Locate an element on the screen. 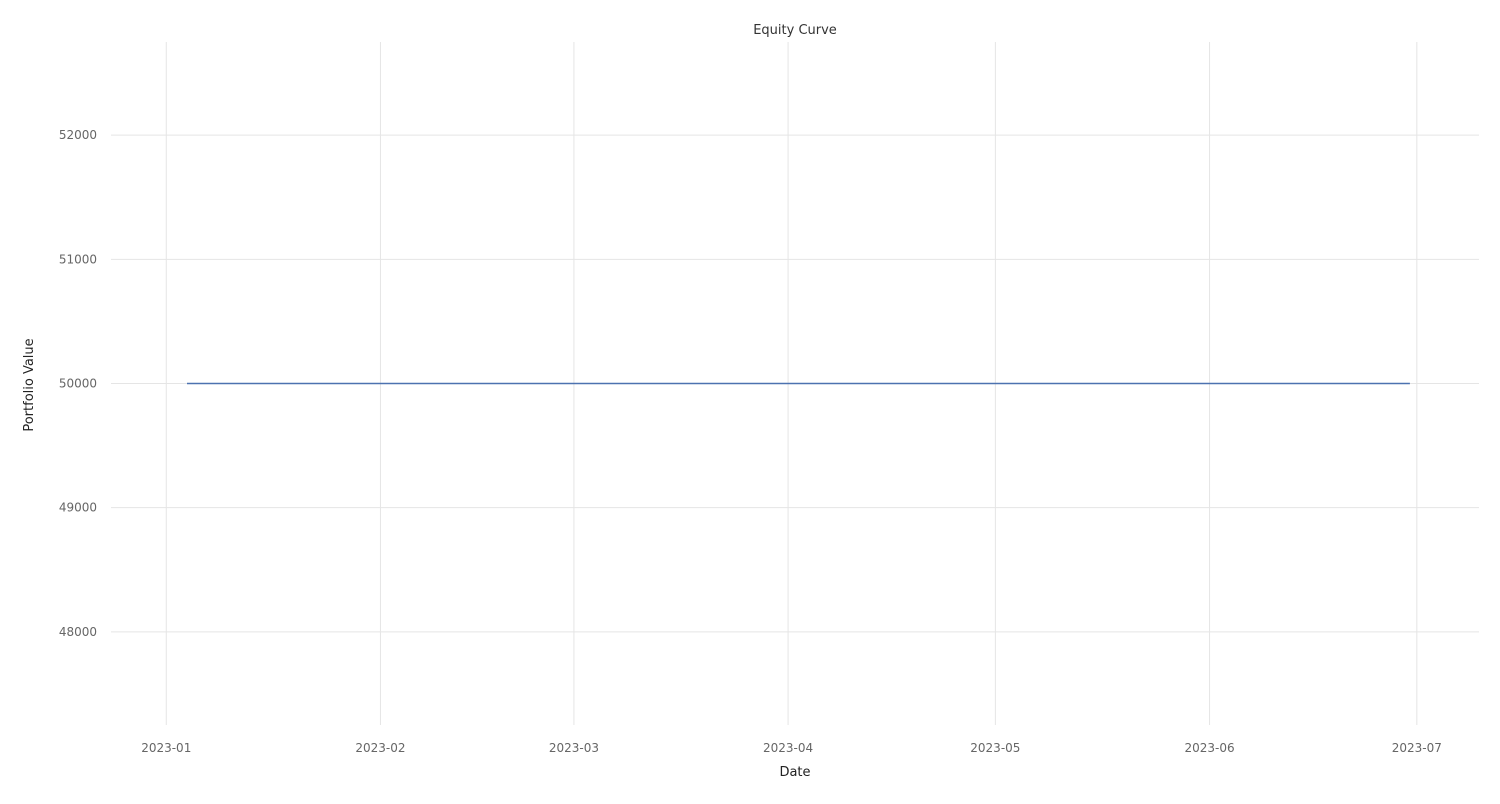 Image resolution: width=1500 pixels, height=804 pixels. y-tick-label: 48000 is located at coordinates (78, 632).